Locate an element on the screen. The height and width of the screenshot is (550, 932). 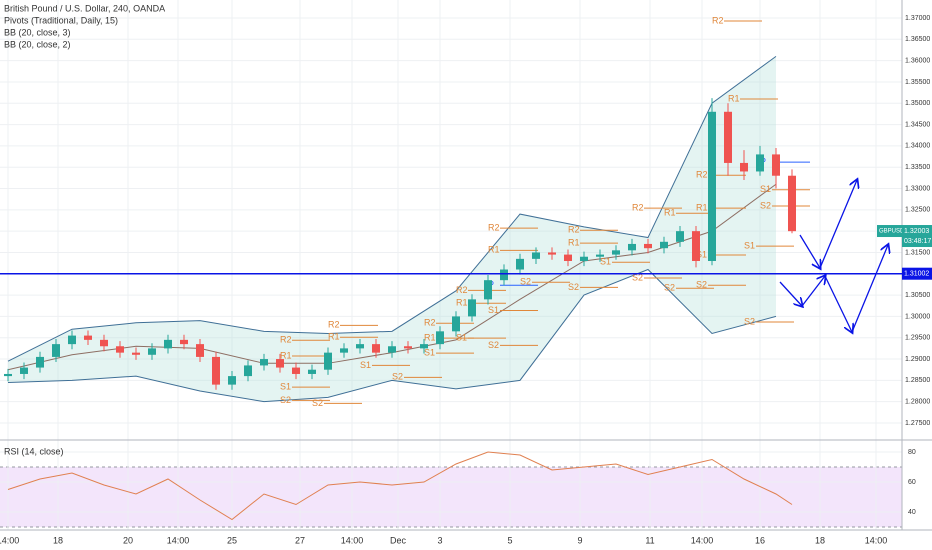
last-price-bg is located at coordinates (917, 236).